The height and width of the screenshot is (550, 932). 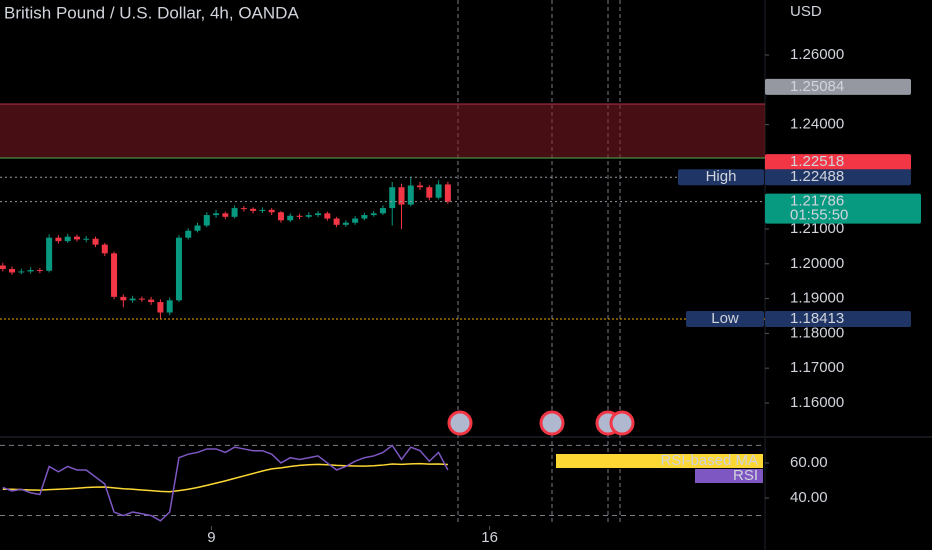 I want to click on x-tick-label: 9, so click(x=211, y=537).